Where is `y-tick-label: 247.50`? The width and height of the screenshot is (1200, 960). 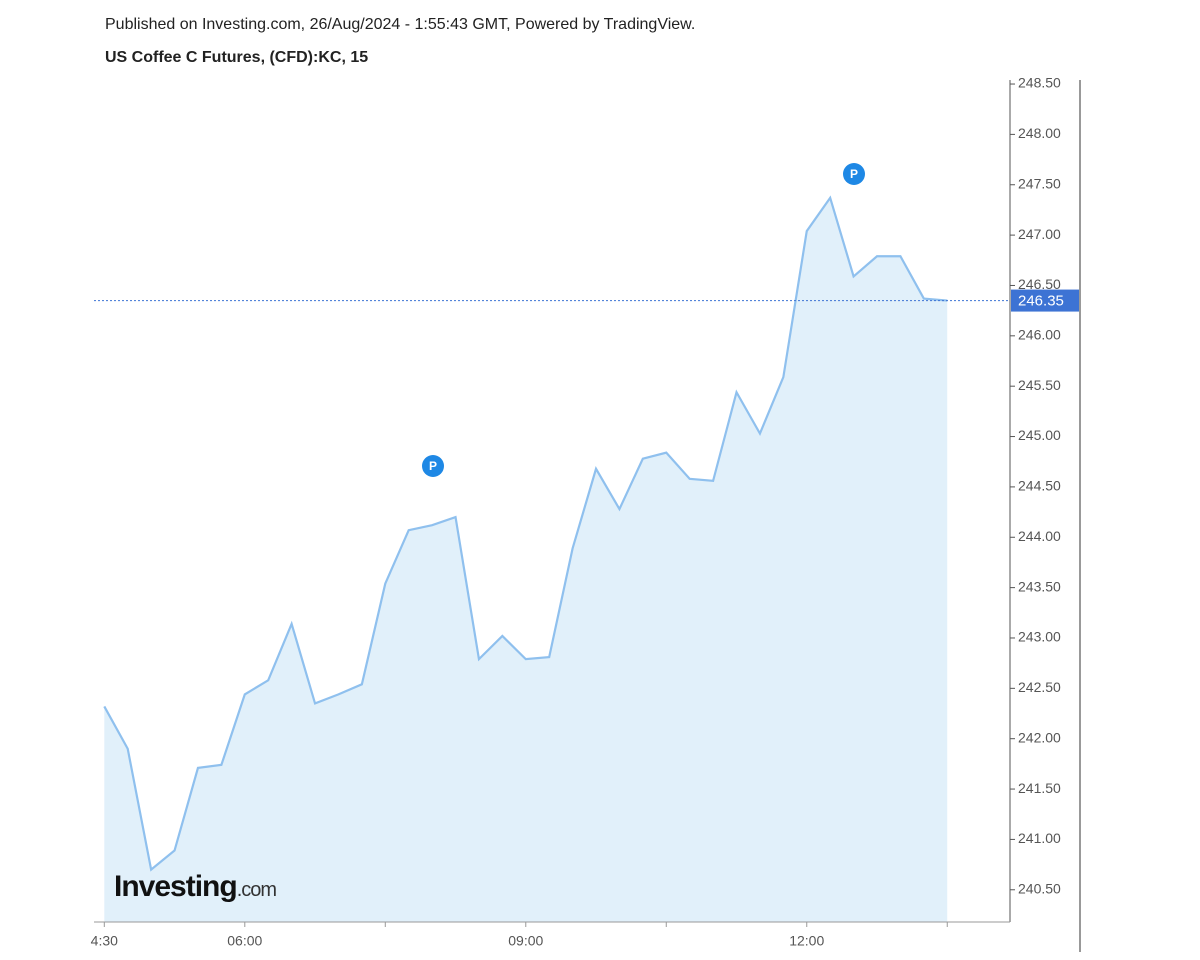
y-tick-label: 247.50 is located at coordinates (1039, 183).